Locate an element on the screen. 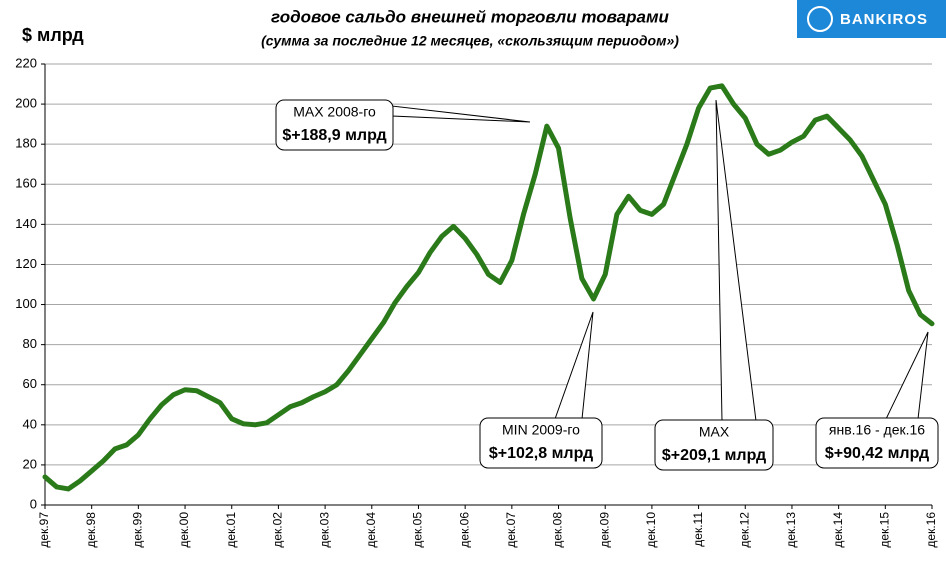 This screenshot has height=568, width=946. x-tick-label: дек.99 is located at coordinates (138, 530).